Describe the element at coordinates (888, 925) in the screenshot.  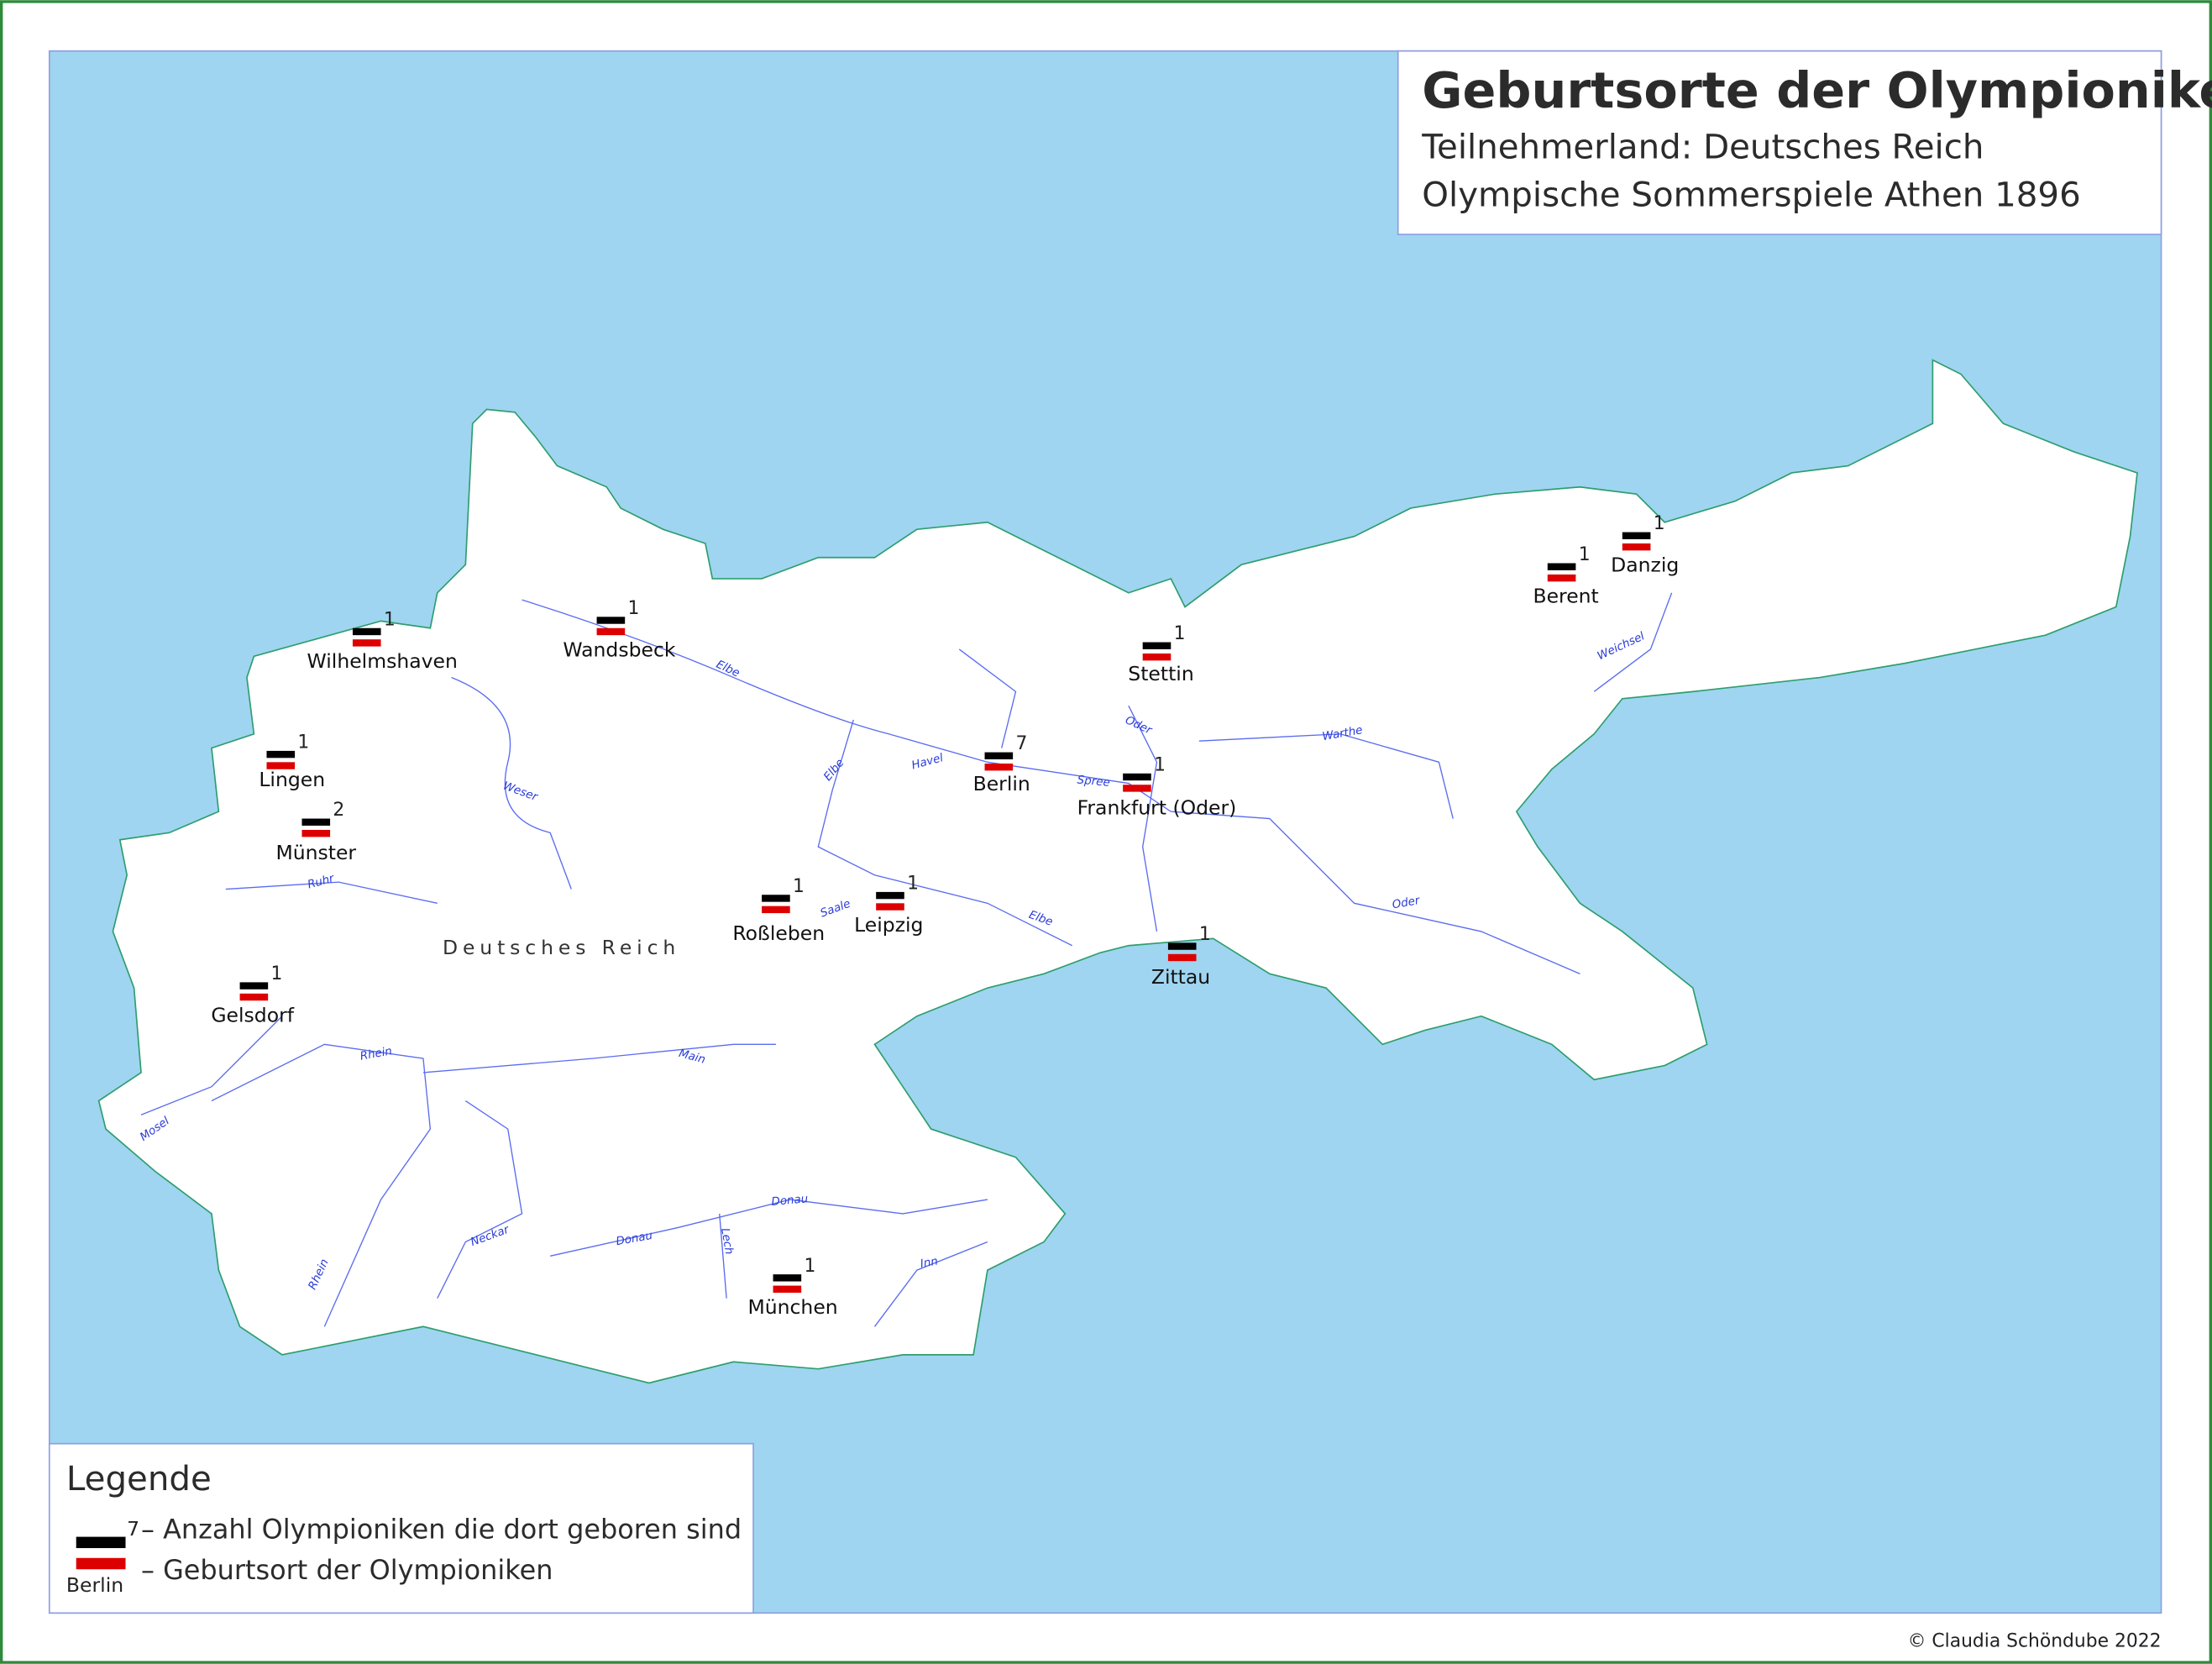
I see `place-label: Leipzig` at that location.